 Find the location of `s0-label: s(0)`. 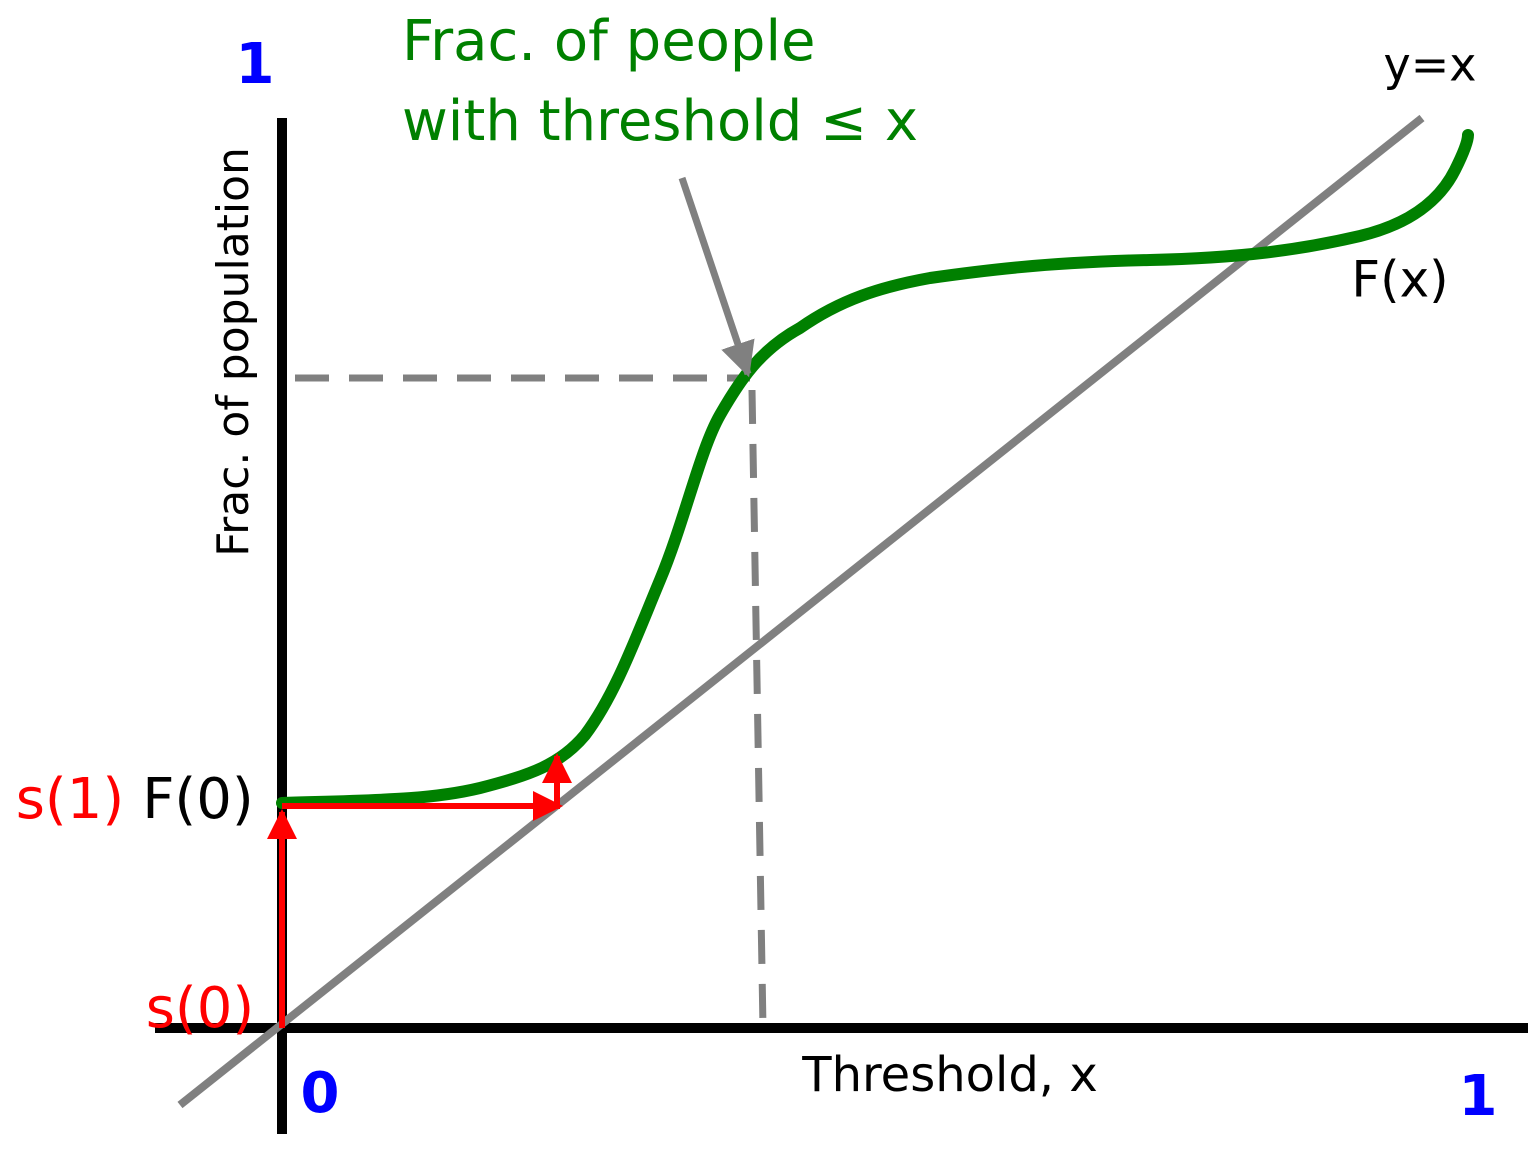

s0-label: s(0) is located at coordinates (200, 1008).